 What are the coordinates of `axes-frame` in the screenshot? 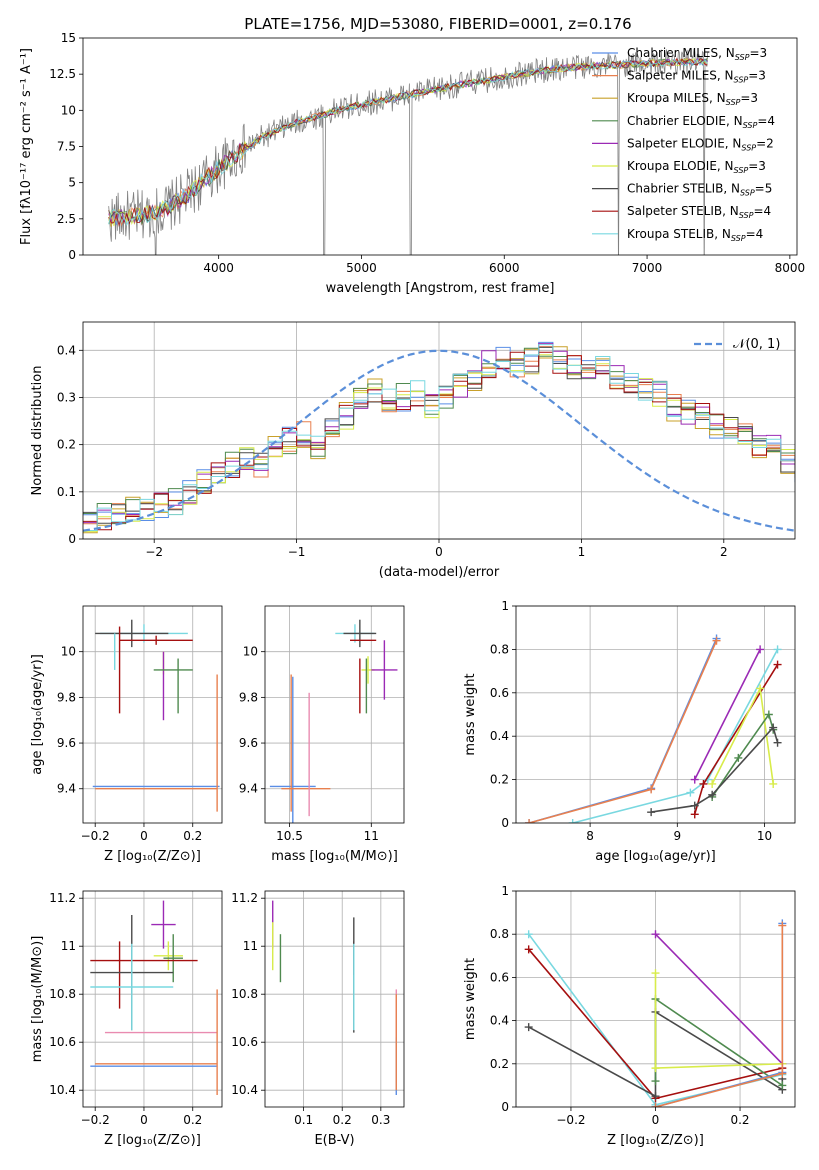 It's located at (334, 714).